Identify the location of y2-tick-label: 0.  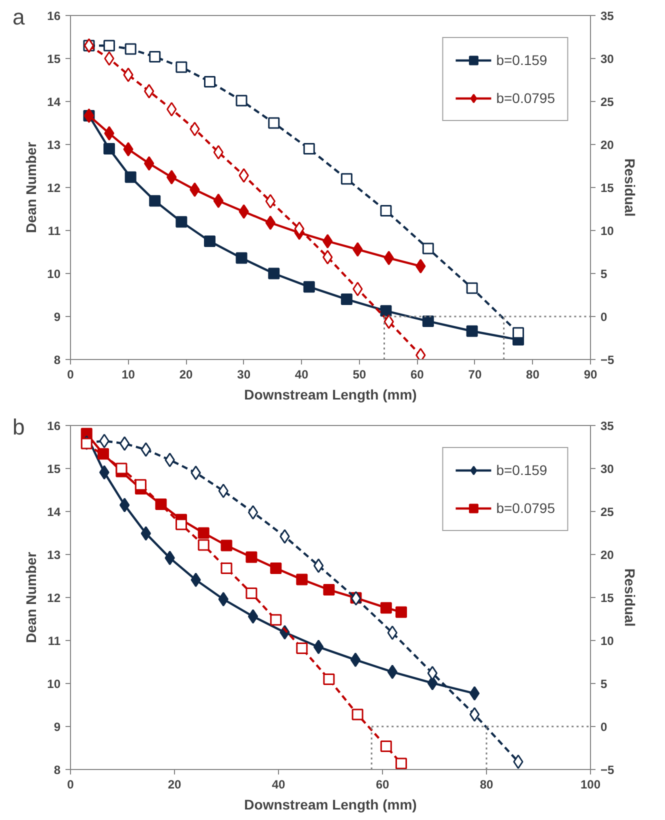
(604, 727).